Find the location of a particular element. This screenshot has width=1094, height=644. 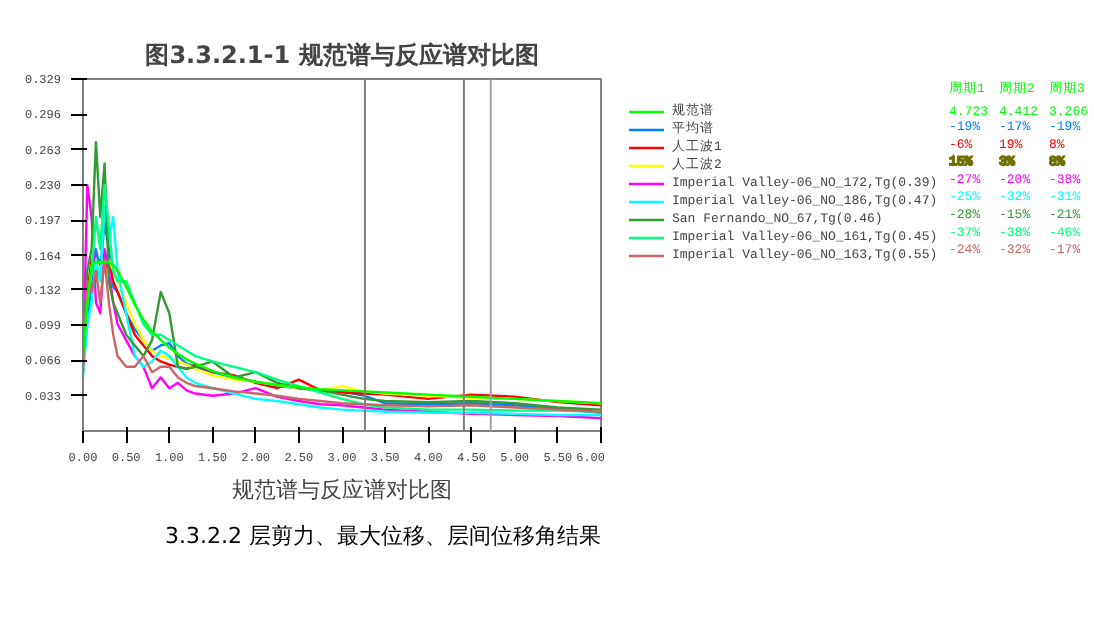

x-axis-title: 规范谱与反应谱对比图 is located at coordinates (342, 490).